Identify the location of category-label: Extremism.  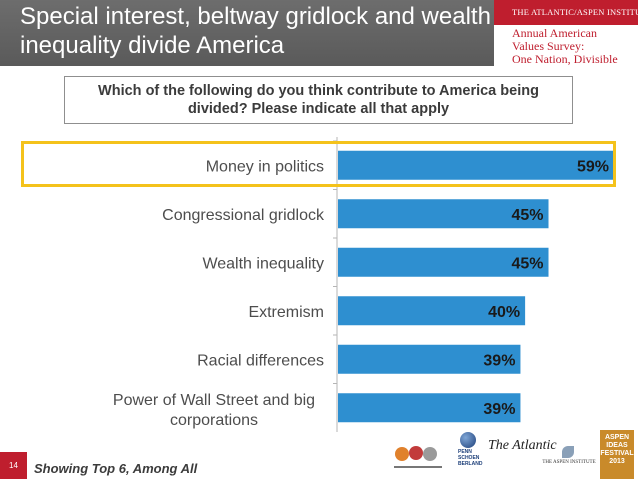
(286, 312).